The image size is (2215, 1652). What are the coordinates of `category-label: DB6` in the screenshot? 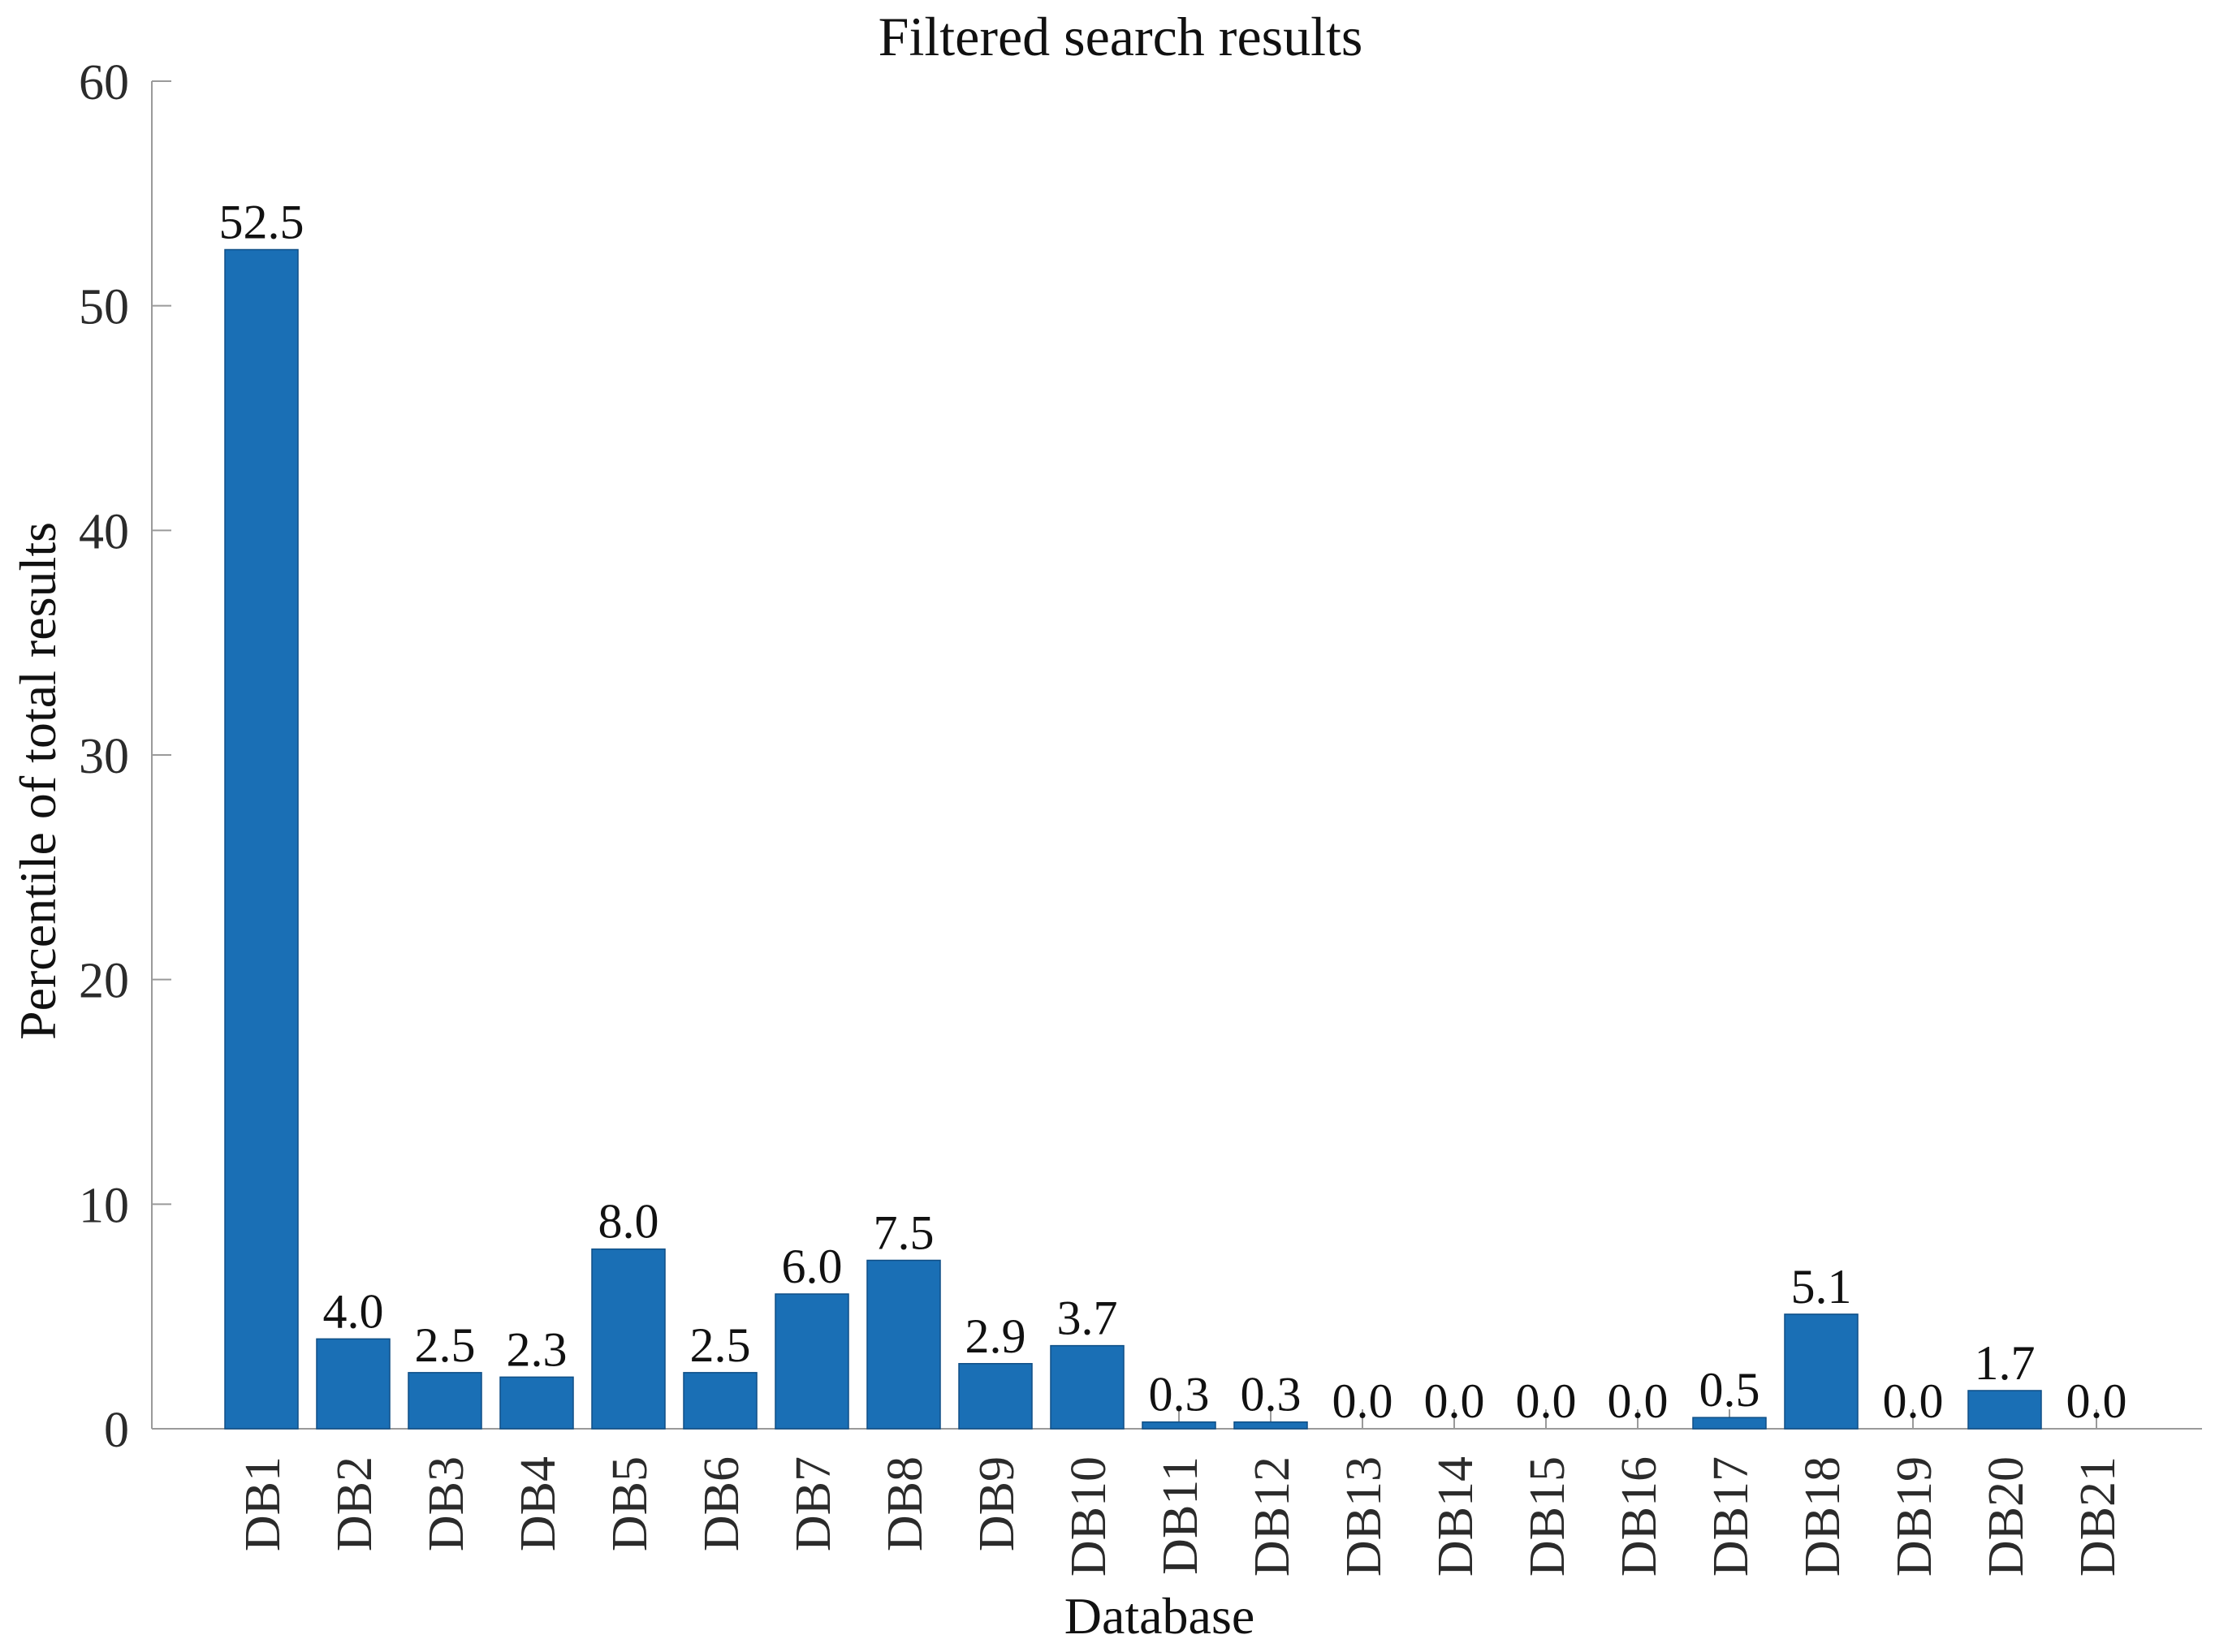 It's located at (721, 1503).